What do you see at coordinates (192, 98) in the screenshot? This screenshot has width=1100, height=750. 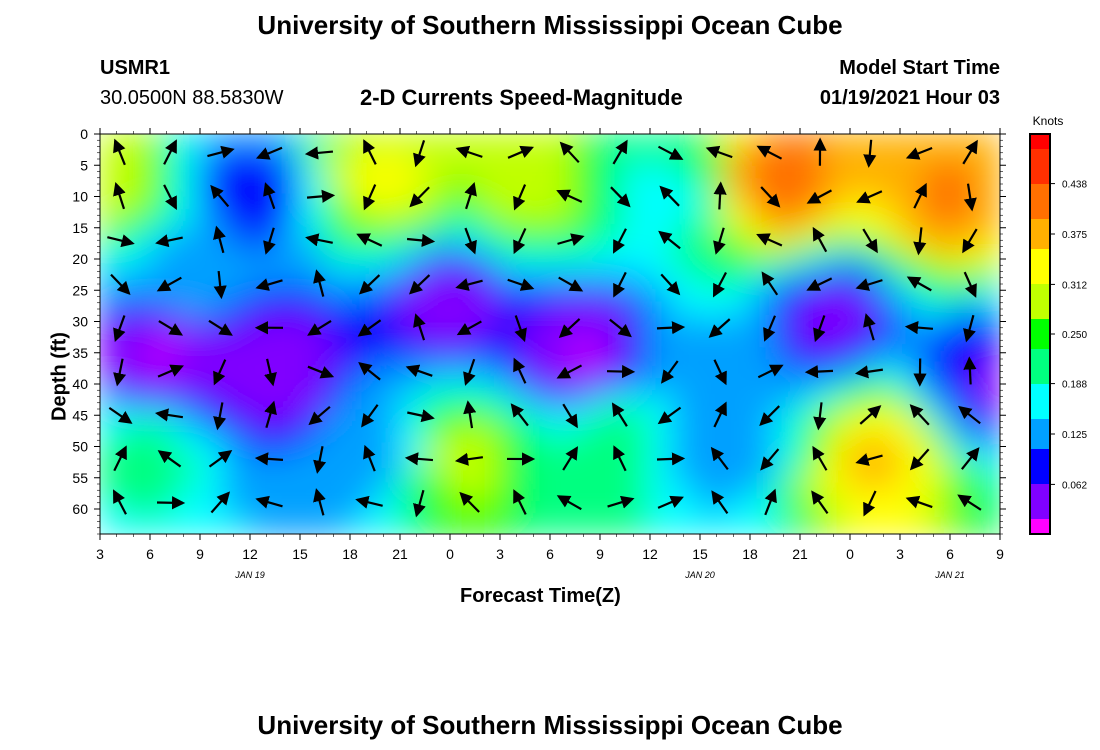 I see `station-coords: 30.0500N 88.5830W` at bounding box center [192, 98].